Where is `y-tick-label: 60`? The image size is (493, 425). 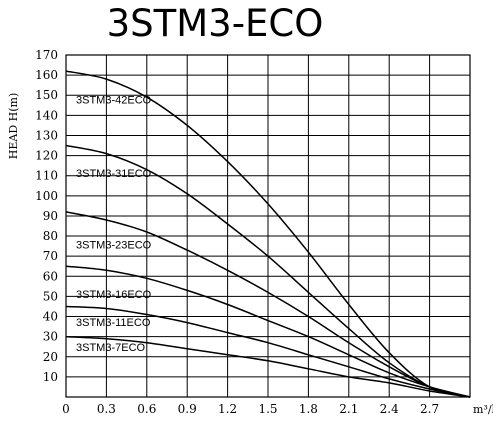
y-tick-label: 60 is located at coordinates (50, 276).